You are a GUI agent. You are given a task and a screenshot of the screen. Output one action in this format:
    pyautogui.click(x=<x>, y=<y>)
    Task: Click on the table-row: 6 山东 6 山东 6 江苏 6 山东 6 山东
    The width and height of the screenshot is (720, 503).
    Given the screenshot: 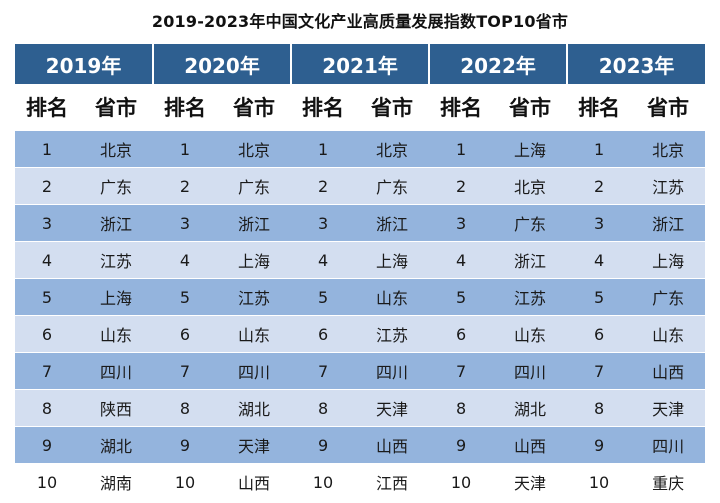 What is the action you would take?
    pyautogui.click(x=360, y=334)
    